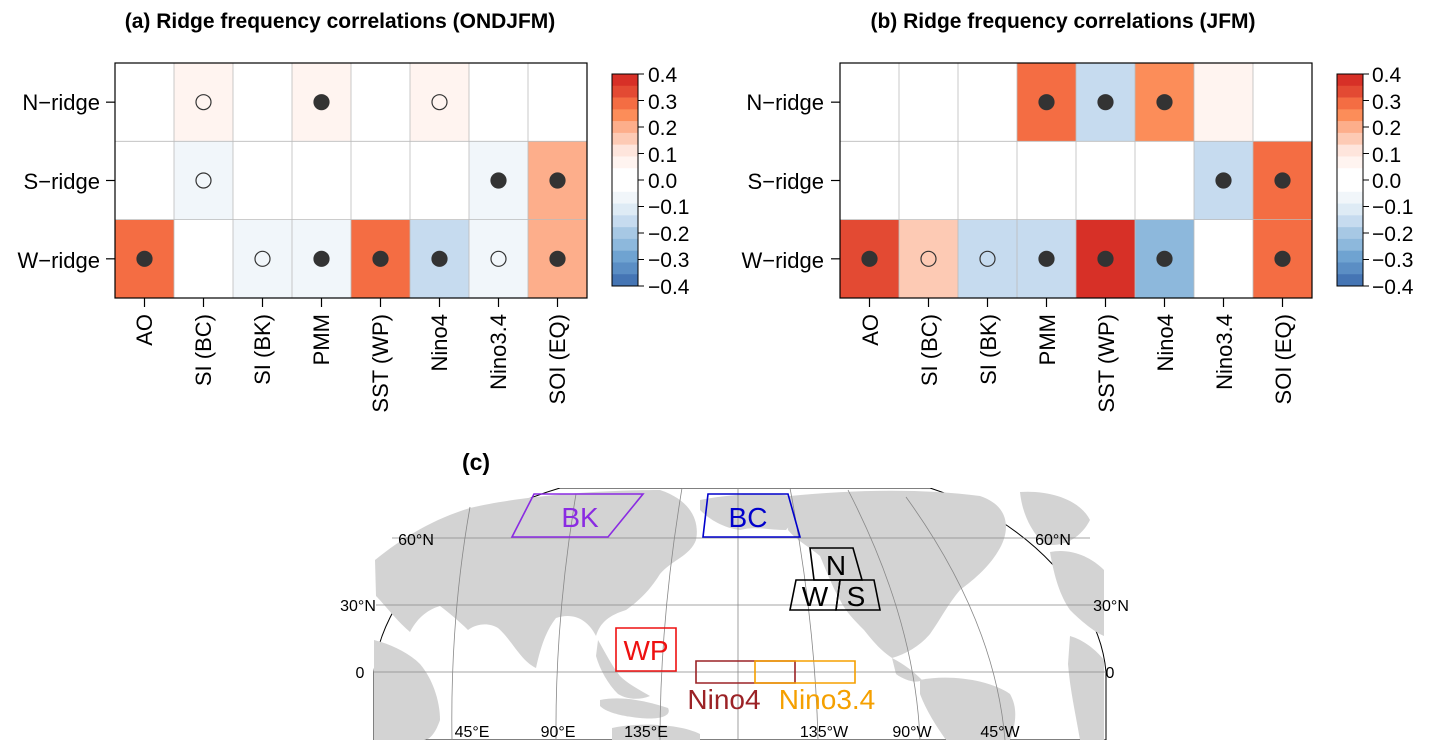 The image size is (1430, 740). Describe the element at coordinates (1077, 593) in the screenshot. I see `land-europe-right` at that location.